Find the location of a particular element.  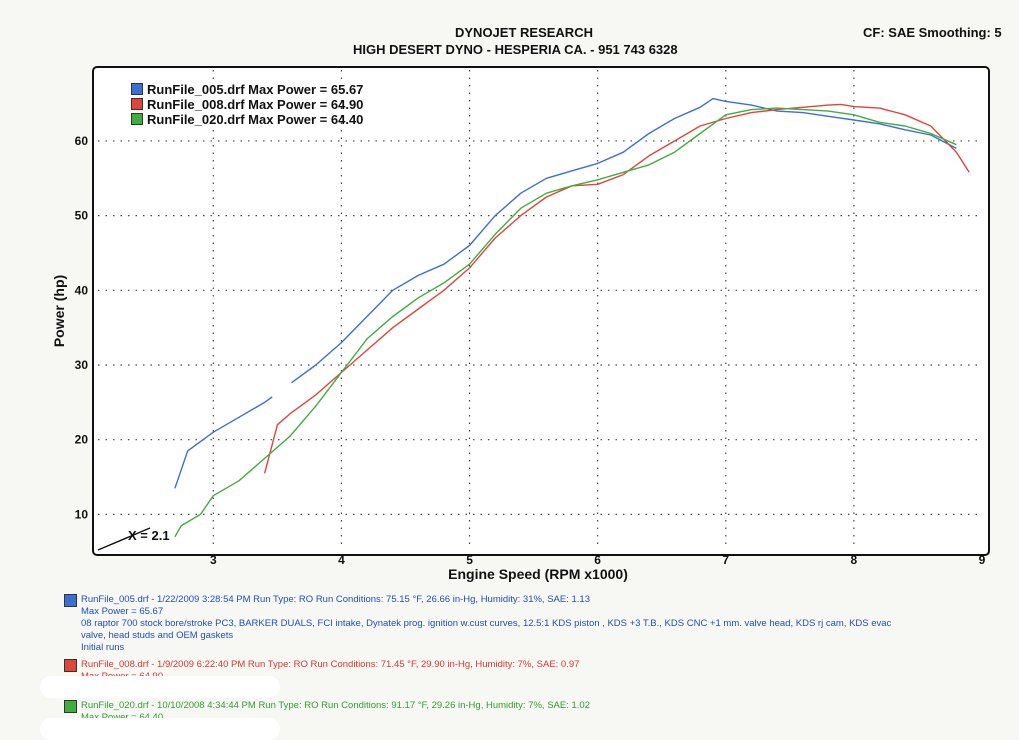

run-info-020-line2: Max Power = 64.40 is located at coordinates (122, 717).